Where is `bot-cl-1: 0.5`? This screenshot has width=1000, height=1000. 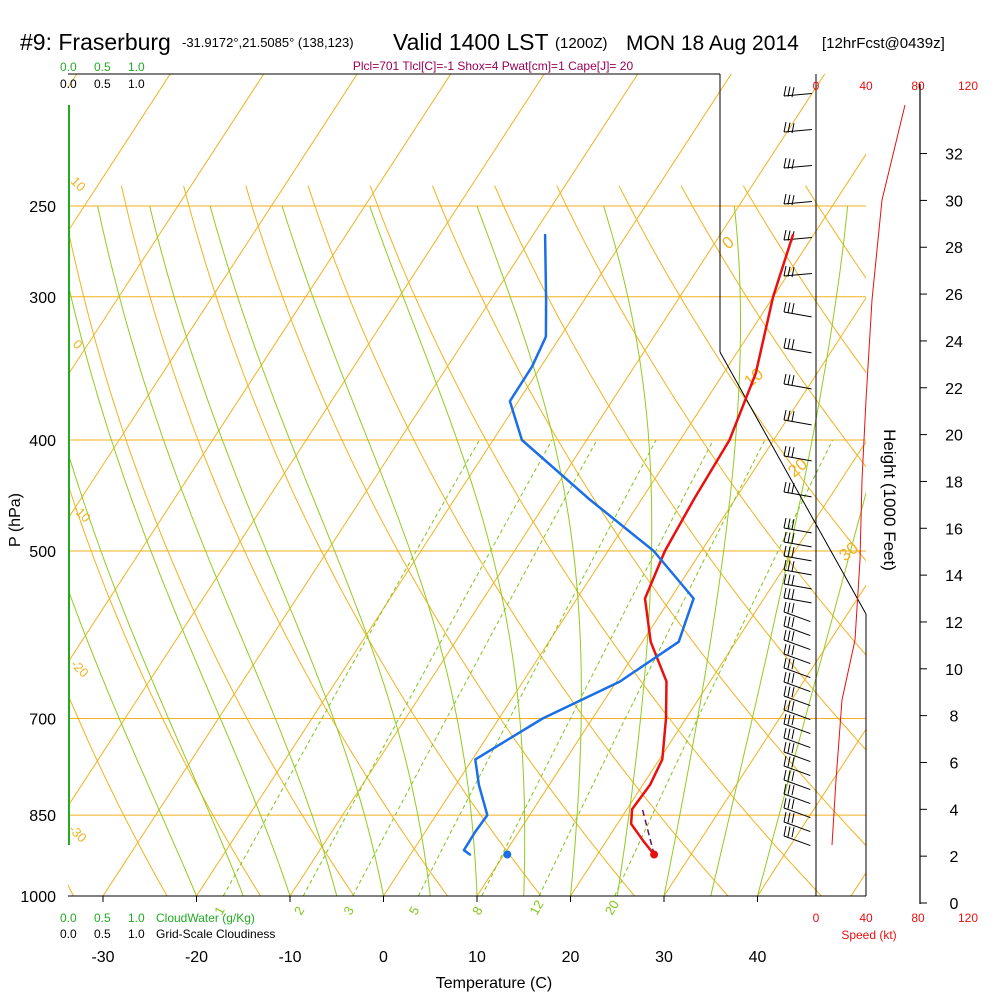 bot-cl-1: 0.5 is located at coordinates (102, 934).